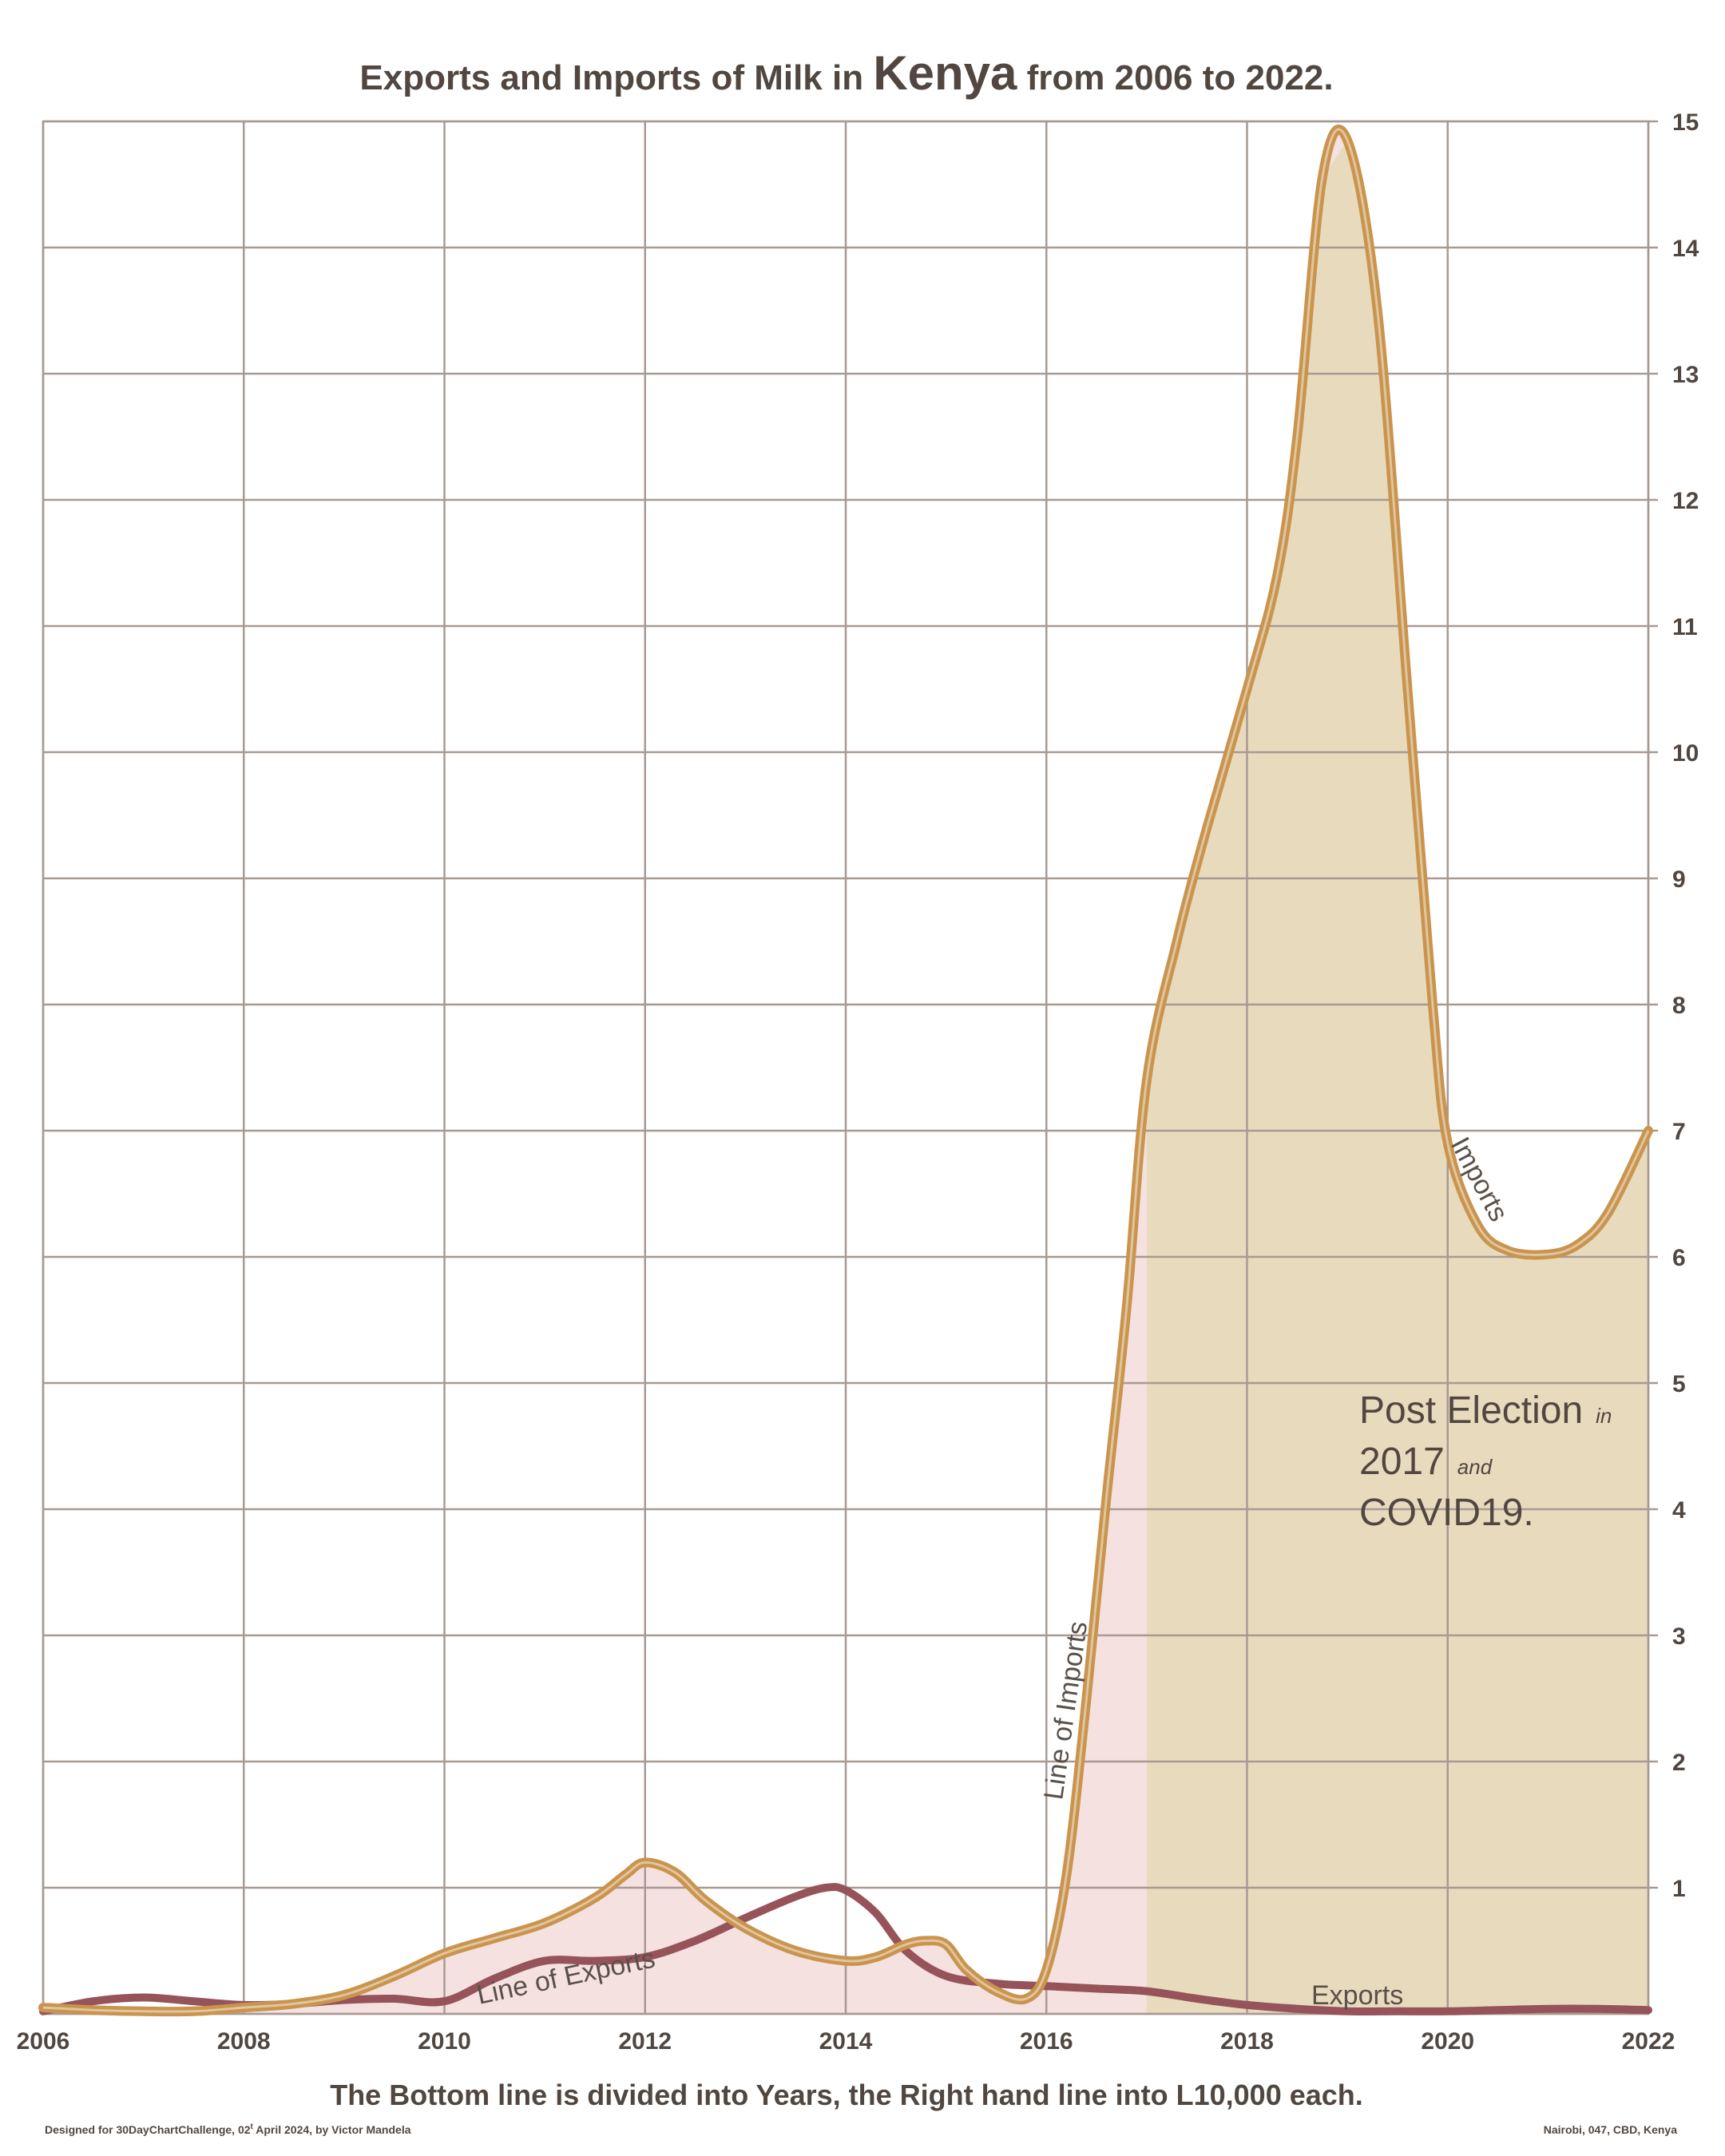  What do you see at coordinates (1648, 2041) in the screenshot?
I see `x-tick-label: 2022` at bounding box center [1648, 2041].